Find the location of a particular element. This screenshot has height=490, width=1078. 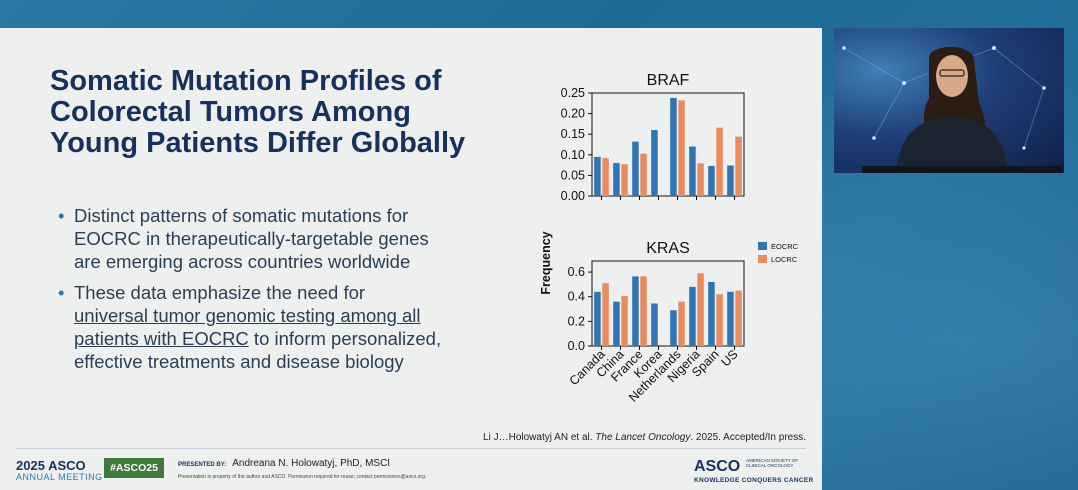

presenter-name: Andreana N. Holowatyj, PhD, MSCI is located at coordinates (311, 463).